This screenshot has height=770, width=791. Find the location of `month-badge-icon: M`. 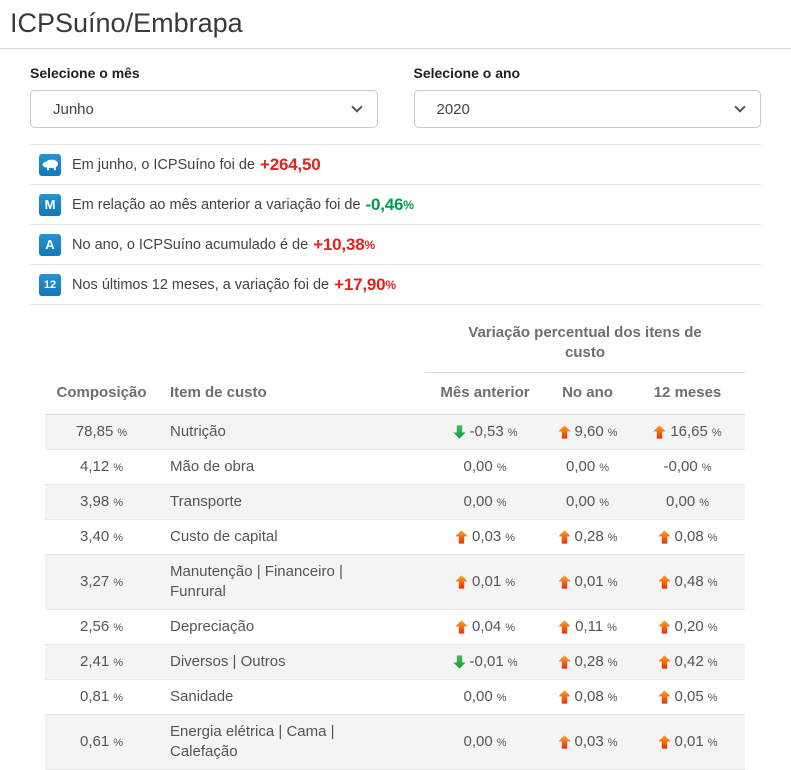

month-badge-icon: M is located at coordinates (50, 204).